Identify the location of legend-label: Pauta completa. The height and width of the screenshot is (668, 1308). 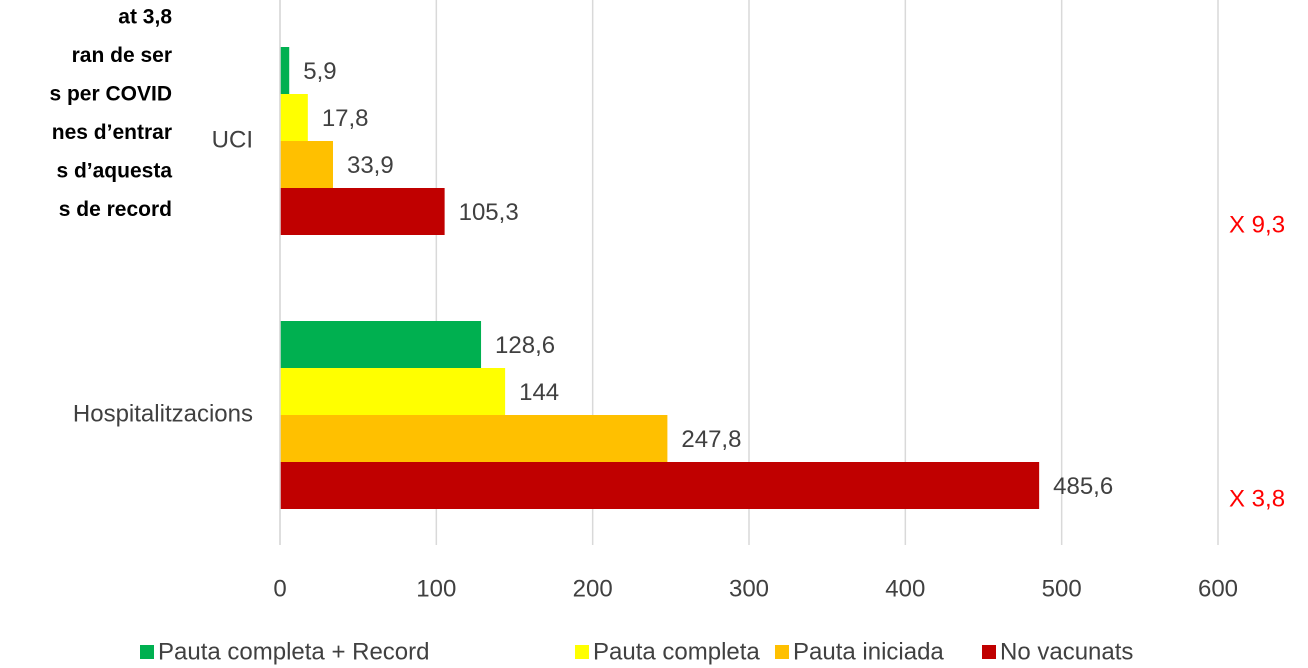
(676, 651).